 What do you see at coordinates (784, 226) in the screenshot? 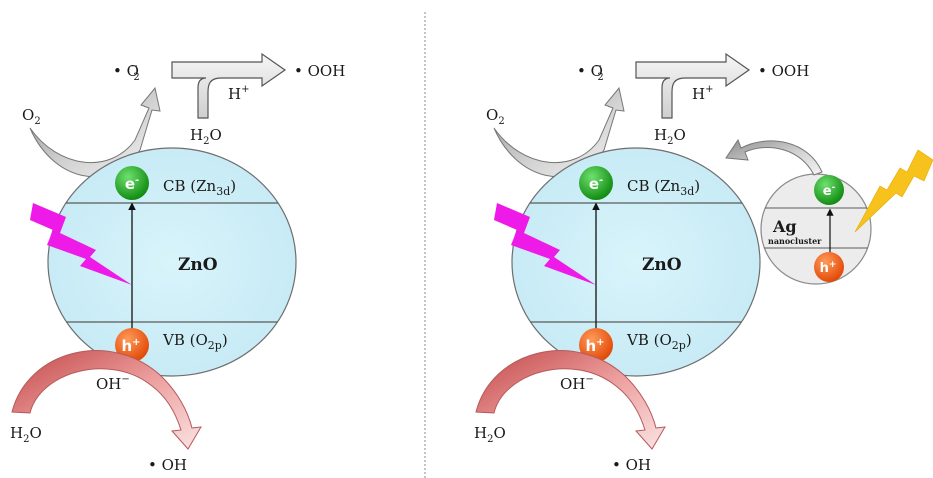
I see `ag-label: Ag` at bounding box center [784, 226].